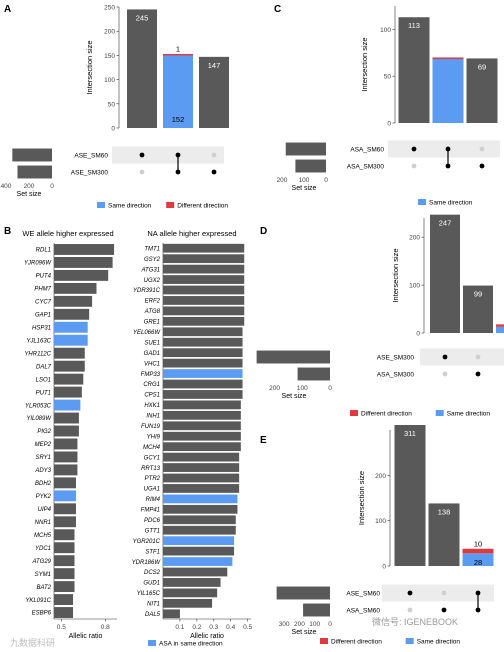  What do you see at coordinates (153, 417) in the screenshot?
I see `gene-label: INH1` at bounding box center [153, 417].